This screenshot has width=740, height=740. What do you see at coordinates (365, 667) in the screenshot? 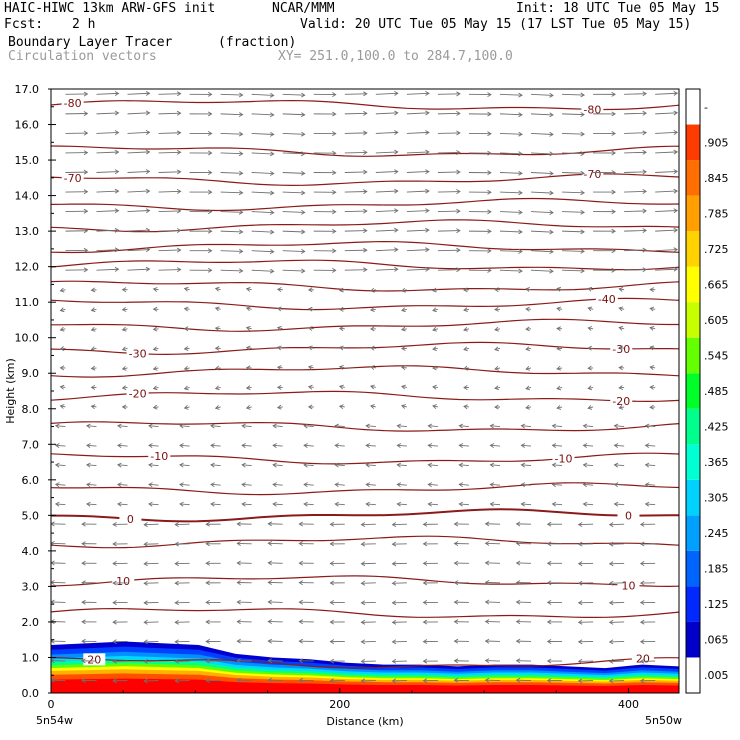
I see `boundary-layer-tracer-fill` at bounding box center [365, 667].